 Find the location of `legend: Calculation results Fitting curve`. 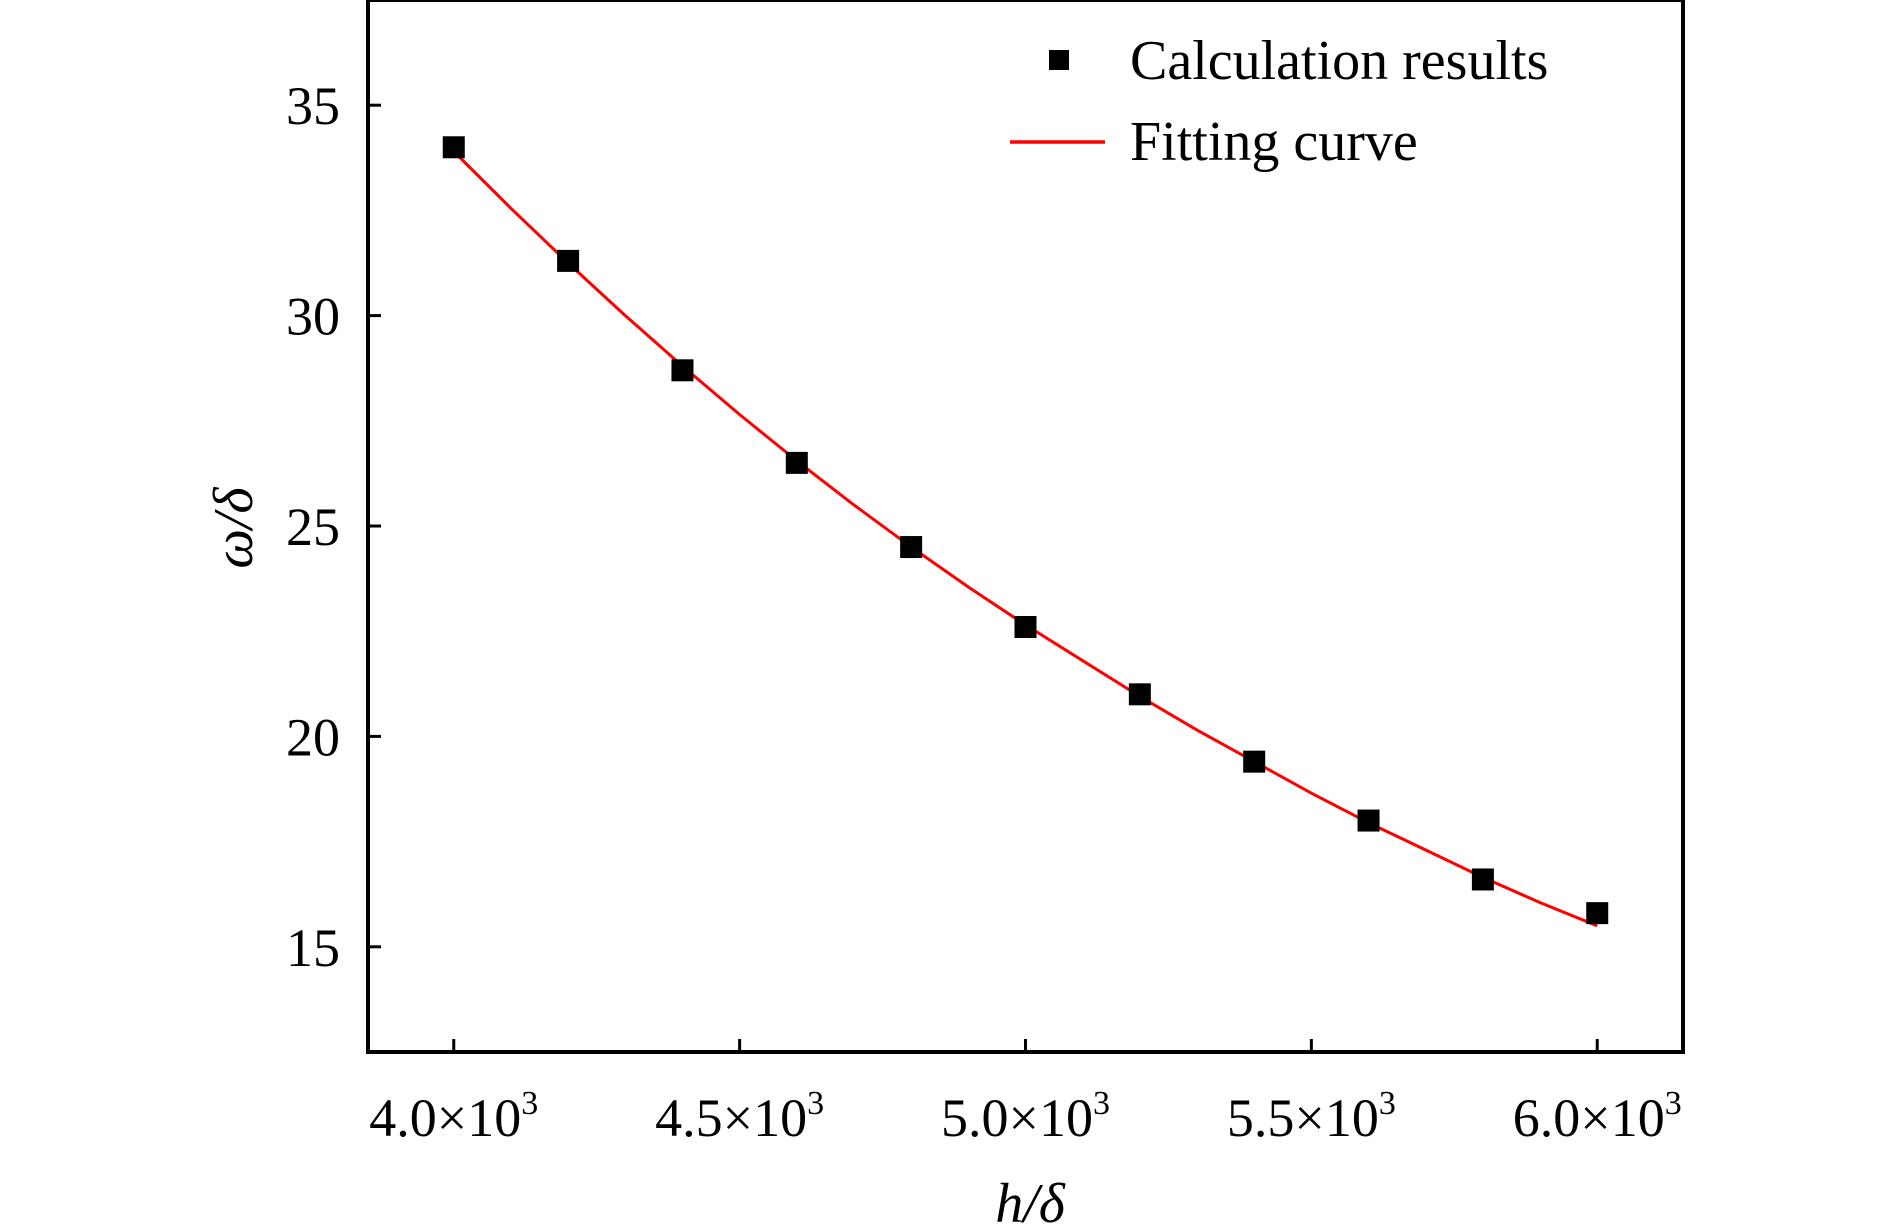

legend: Calculation results Fitting curve is located at coordinates (1279, 101).